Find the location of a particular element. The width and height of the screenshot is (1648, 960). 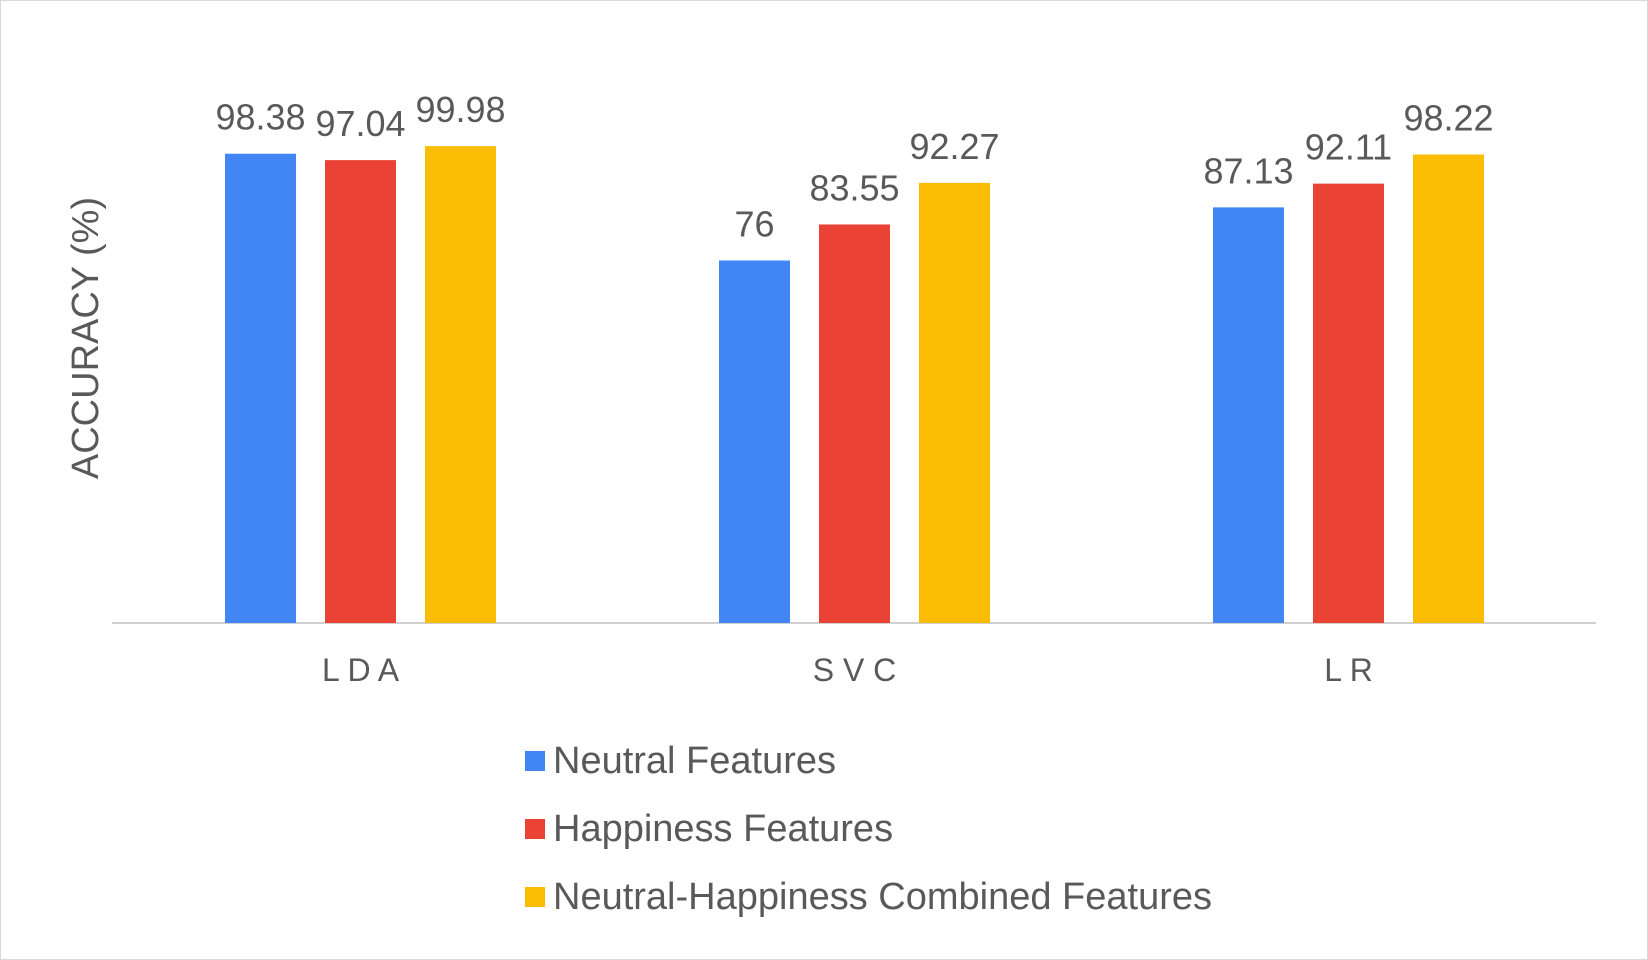

bar-s-v-c-neutral-features is located at coordinates (754, 441).